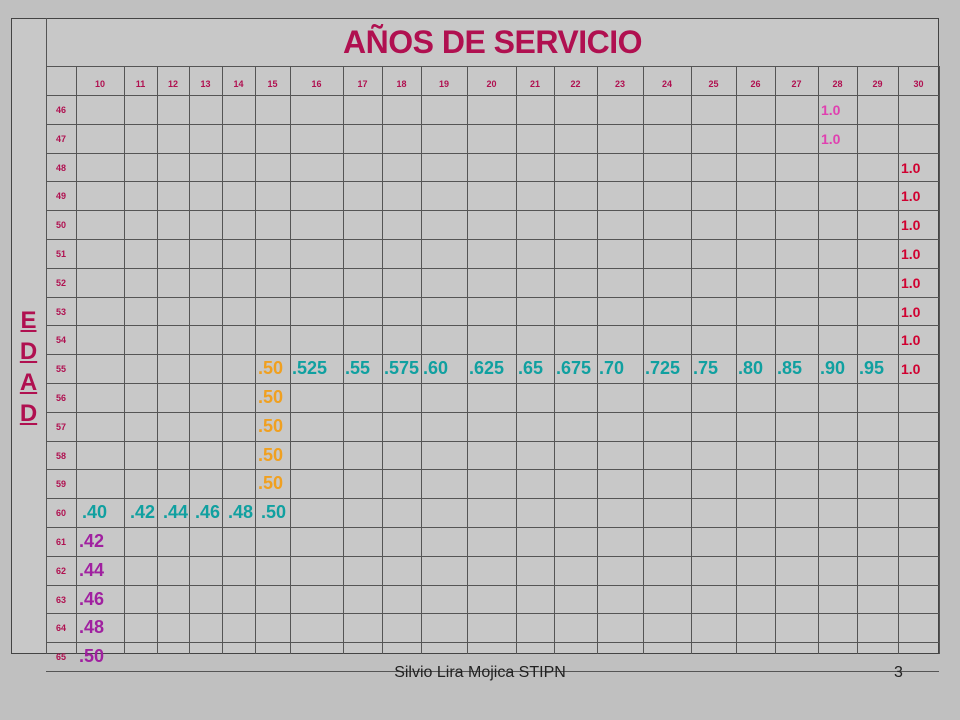 Image resolution: width=960 pixels, height=720 pixels. What do you see at coordinates (316, 84) in the screenshot?
I see `year-header: 16` at bounding box center [316, 84].